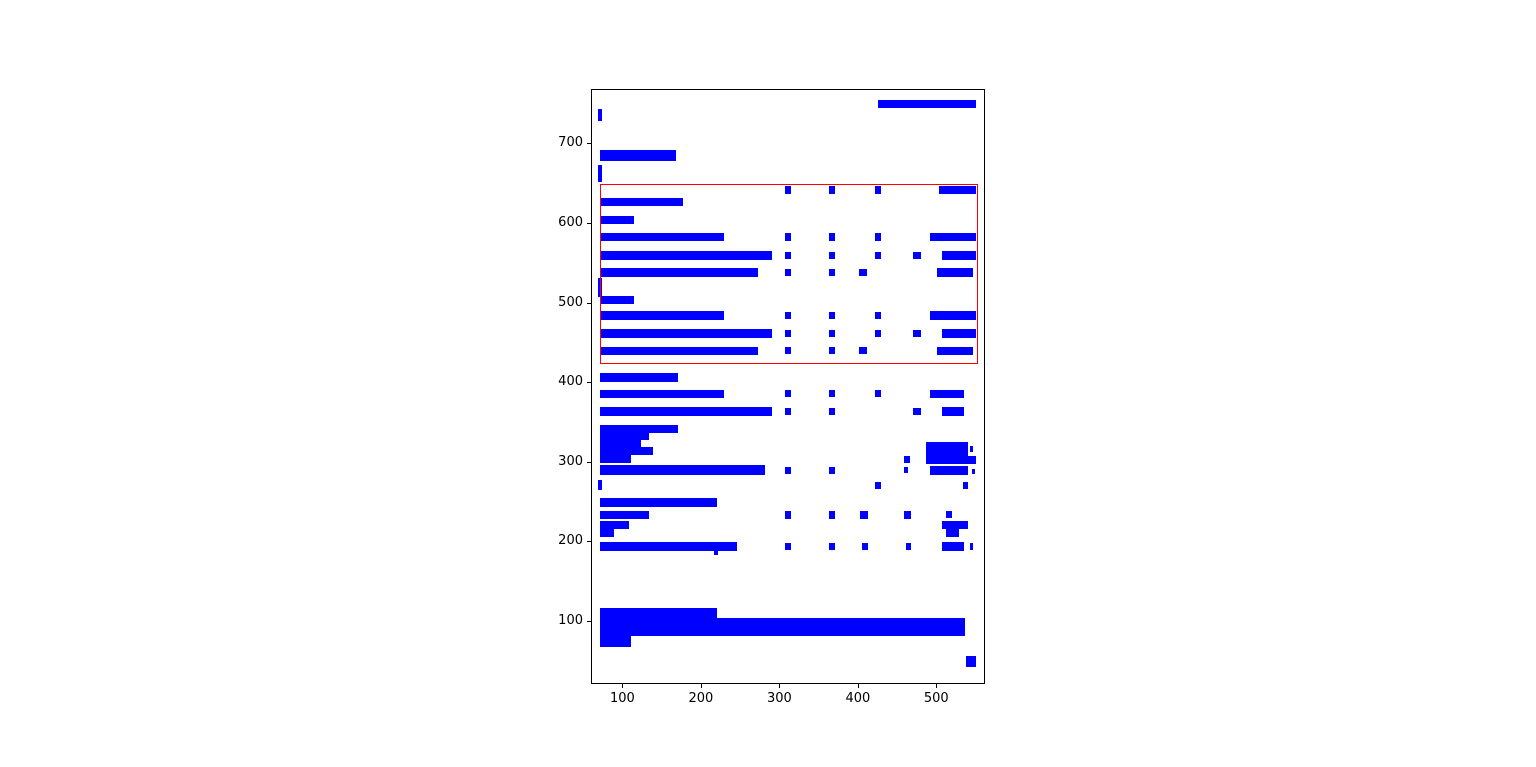 This screenshot has width=1536, height=767. I want to click on x-tick-label: 200, so click(701, 698).